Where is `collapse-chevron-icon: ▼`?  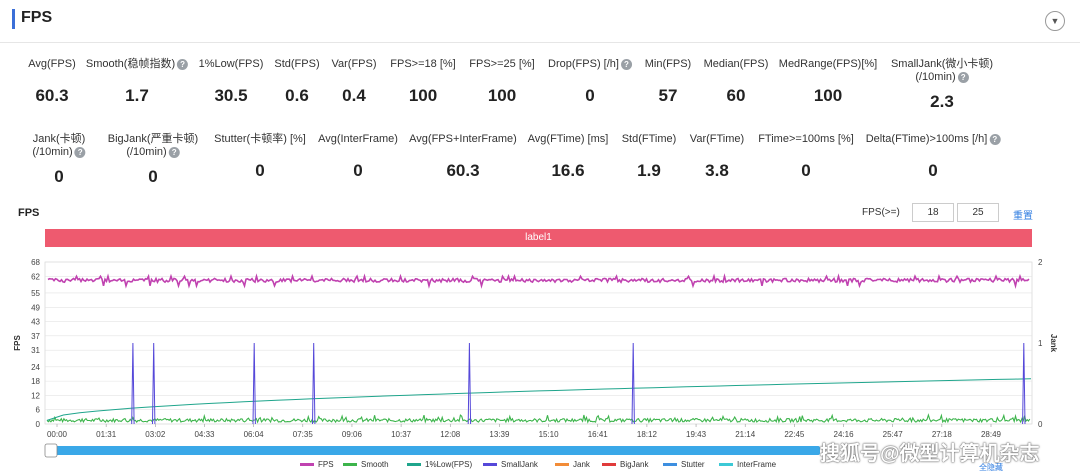
collapse-chevron-icon: ▼ is located at coordinates (1055, 21).